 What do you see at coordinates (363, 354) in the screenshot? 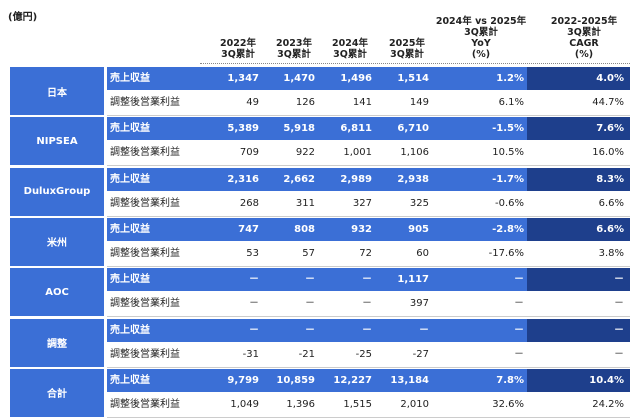
I see `value-cell: -25` at bounding box center [363, 354].